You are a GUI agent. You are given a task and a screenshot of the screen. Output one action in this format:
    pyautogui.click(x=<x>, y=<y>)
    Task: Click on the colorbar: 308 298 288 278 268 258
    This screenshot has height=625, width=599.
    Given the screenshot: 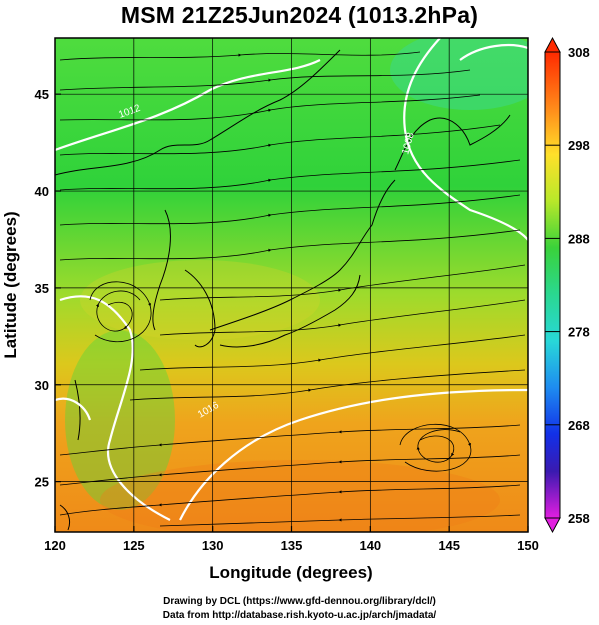 What is the action you would take?
    pyautogui.click(x=567, y=285)
    